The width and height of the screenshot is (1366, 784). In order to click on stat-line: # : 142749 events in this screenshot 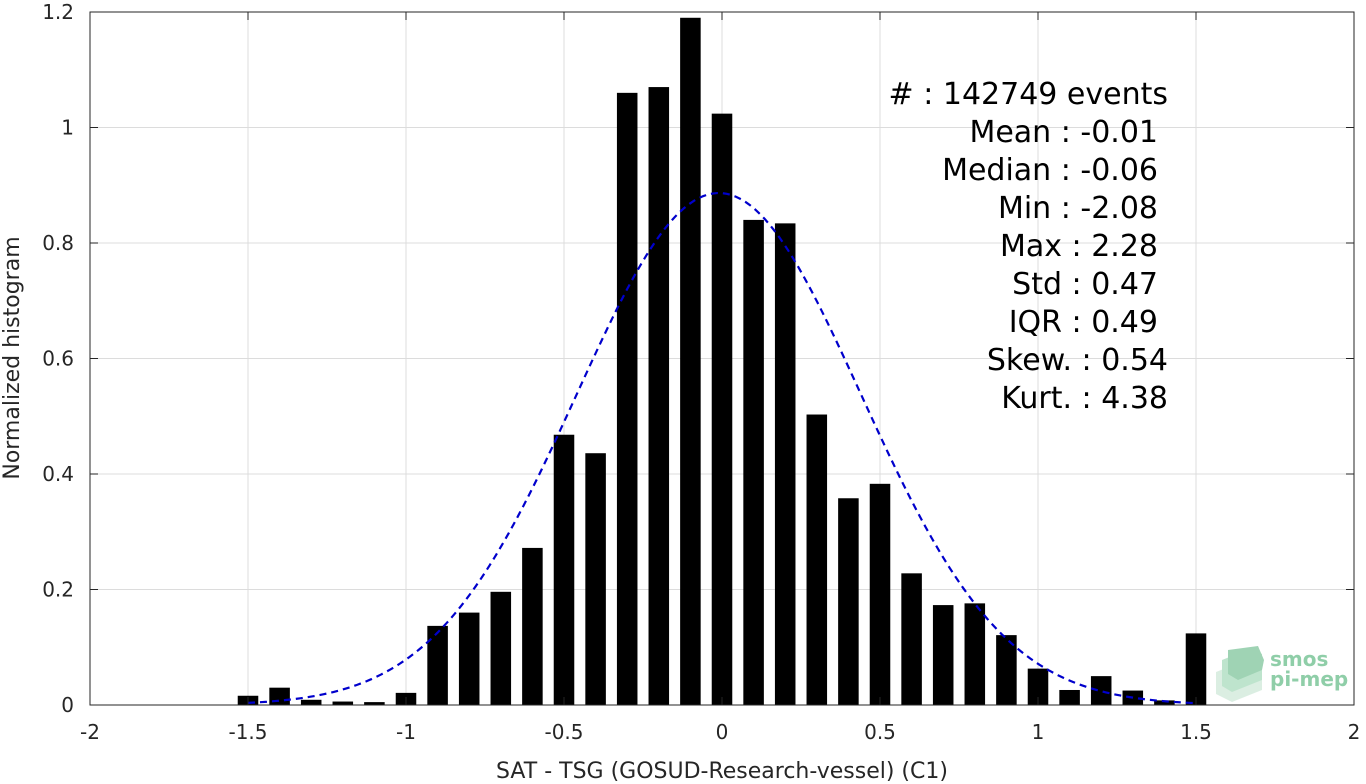, I will do `click(1028, 94)`.